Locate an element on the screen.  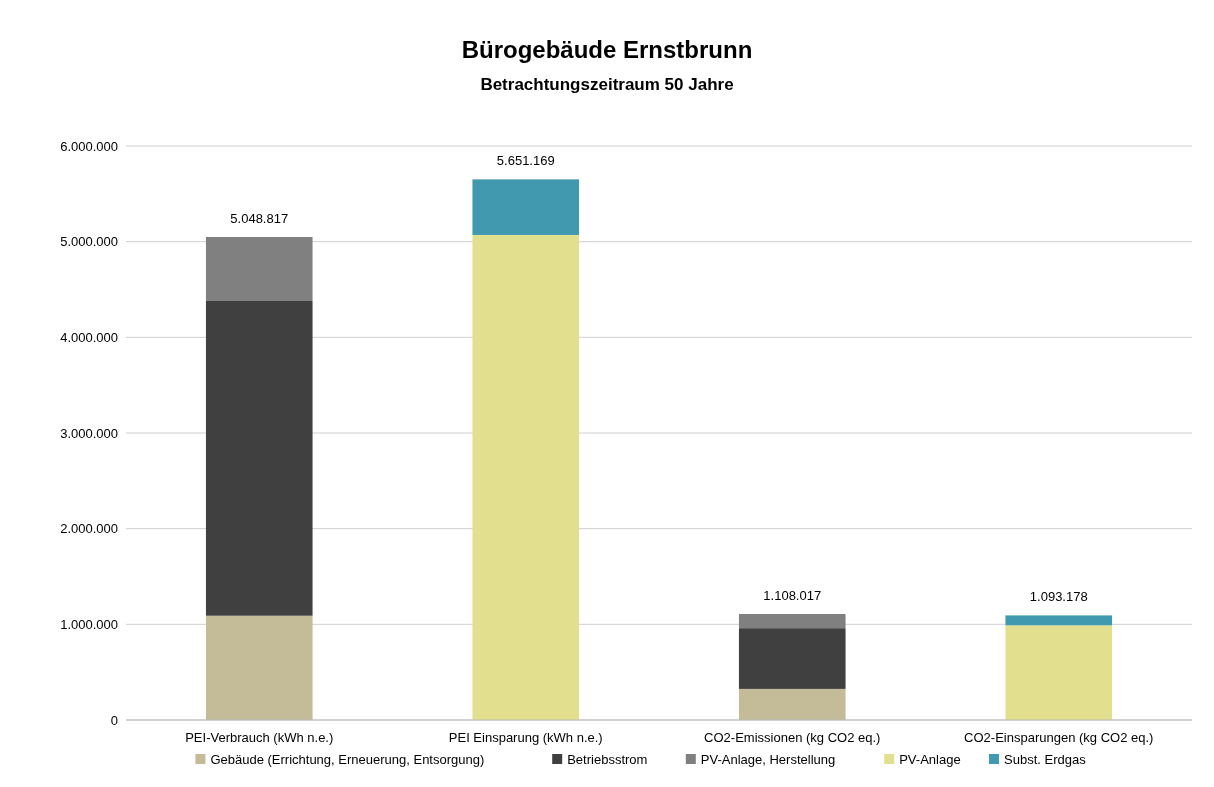
total-label: 5.651.169 is located at coordinates (525, 161).